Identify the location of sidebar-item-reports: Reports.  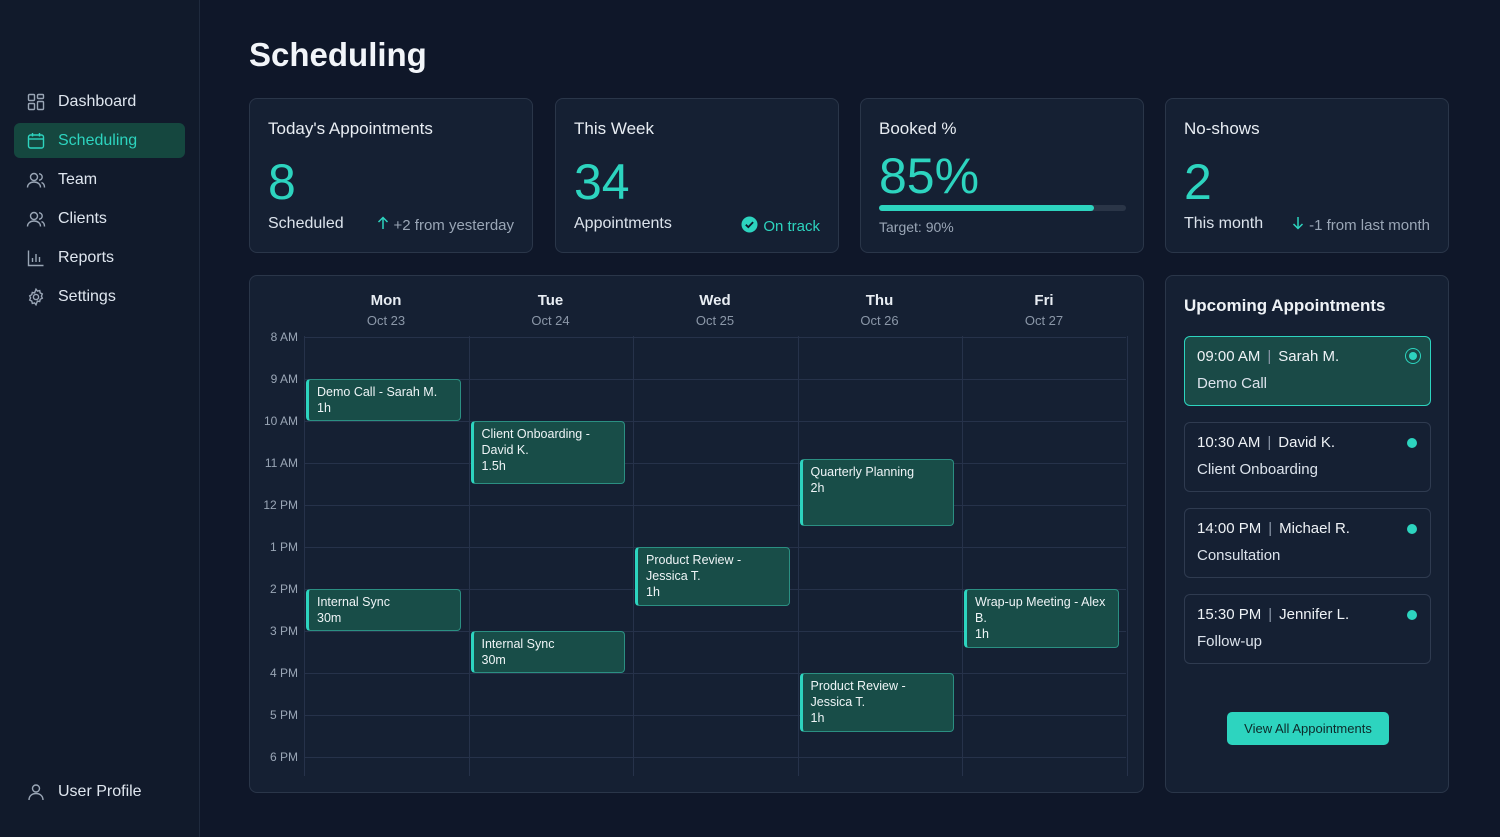
(99, 257).